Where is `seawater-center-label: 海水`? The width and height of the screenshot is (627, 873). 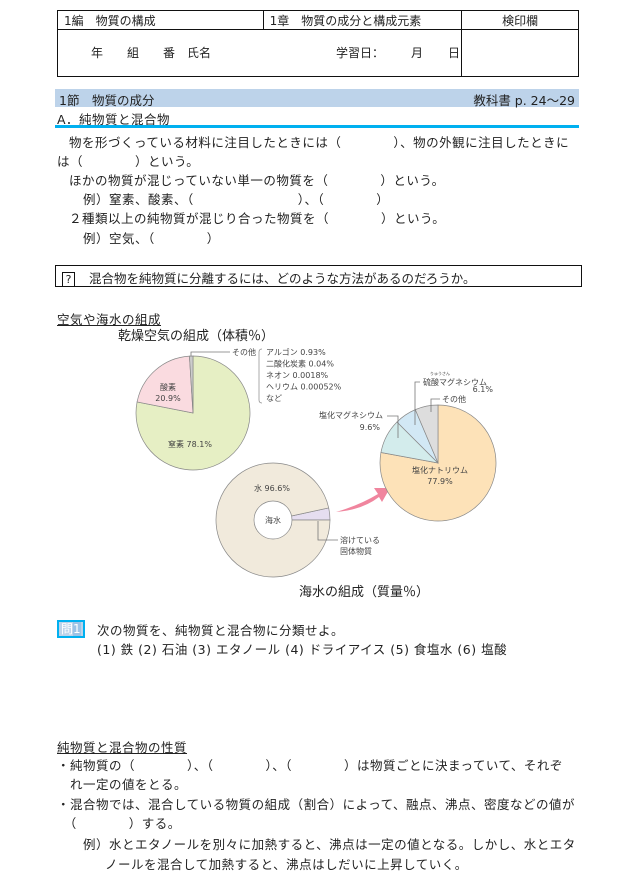
seawater-center-label: 海水 is located at coordinates (273, 520).